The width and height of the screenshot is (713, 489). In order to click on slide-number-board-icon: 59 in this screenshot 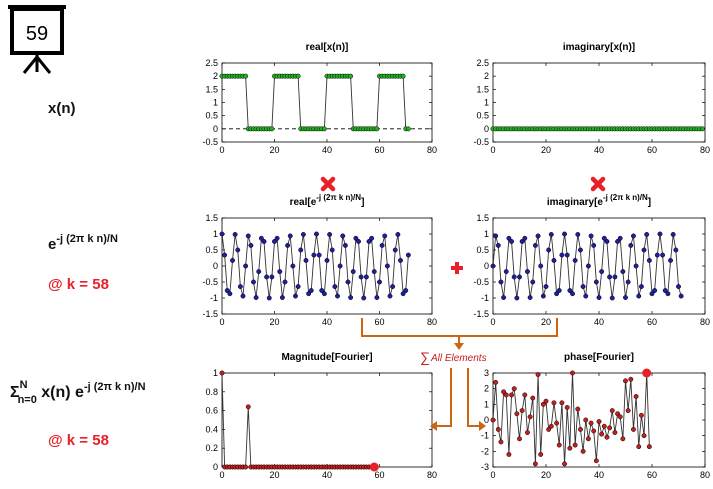, I will do `click(37, 39)`.